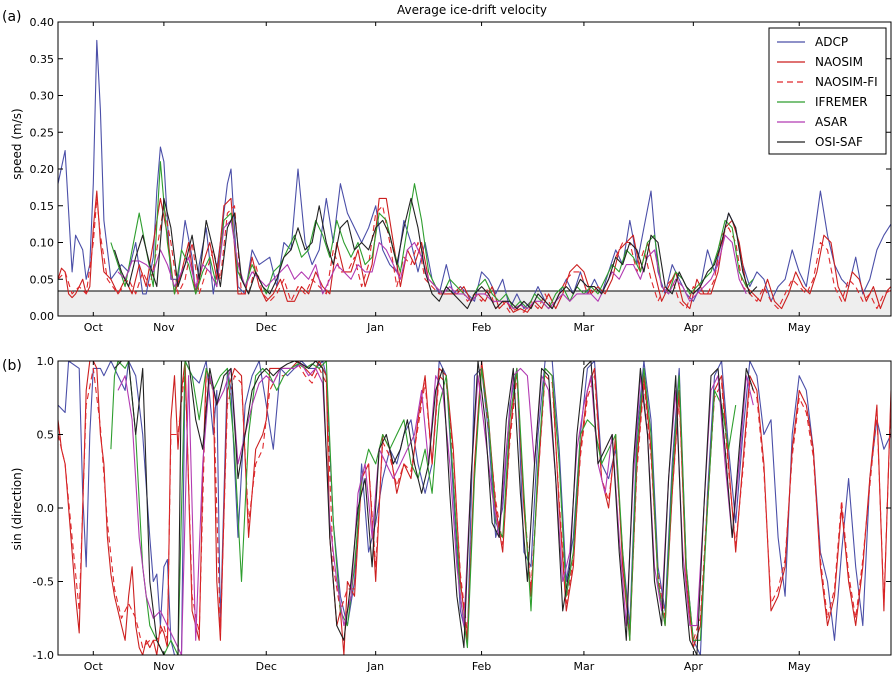  What do you see at coordinates (42, 279) in the screenshot?
I see `y-tick-label: 0.05` at bounding box center [42, 279].